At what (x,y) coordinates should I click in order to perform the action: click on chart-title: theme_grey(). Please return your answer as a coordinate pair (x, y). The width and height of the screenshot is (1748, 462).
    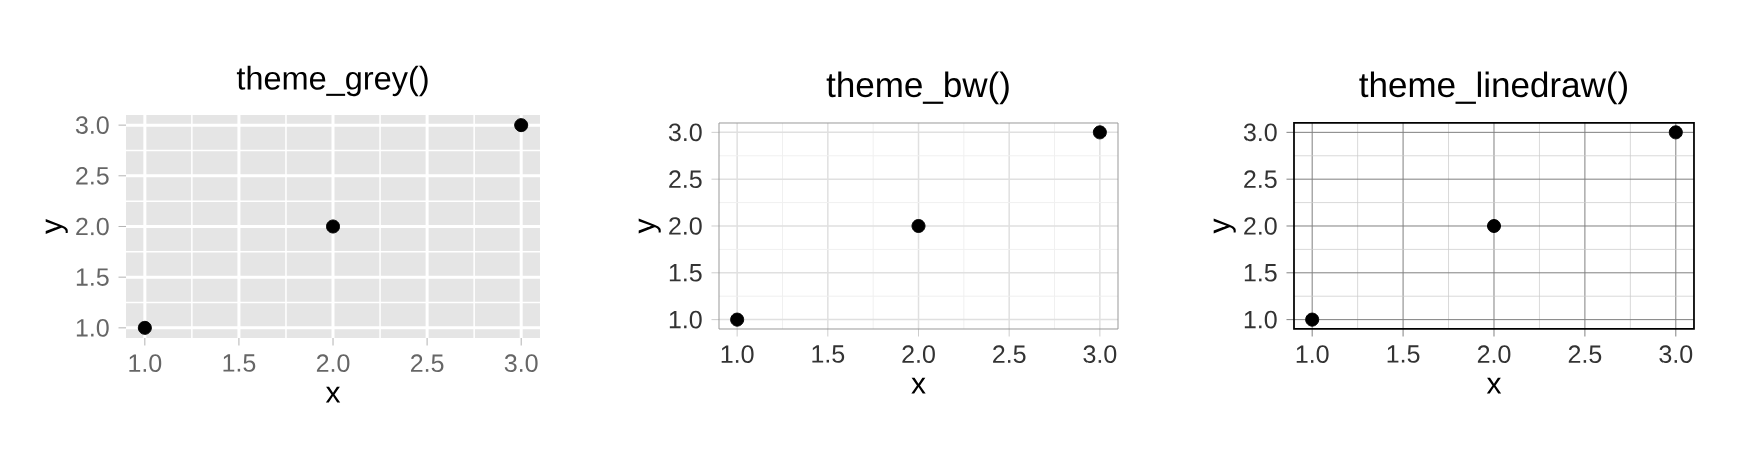
    Looking at the image, I should click on (332, 81).